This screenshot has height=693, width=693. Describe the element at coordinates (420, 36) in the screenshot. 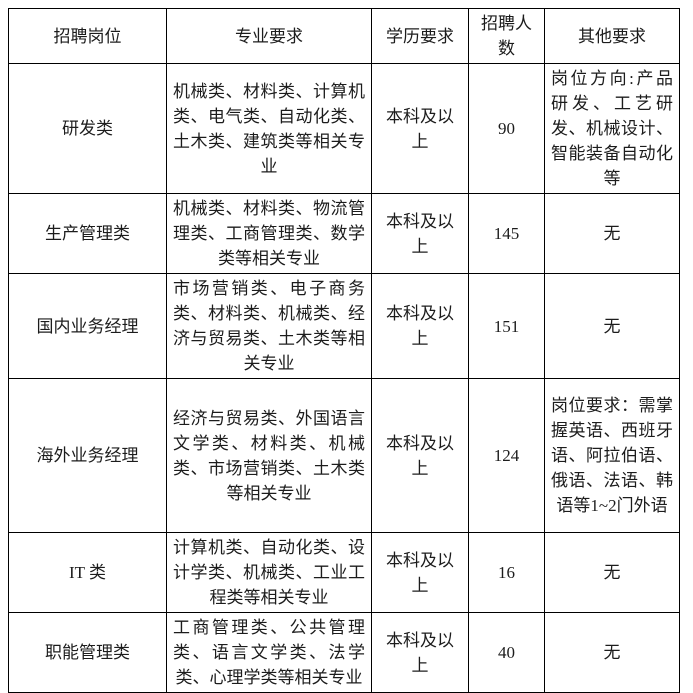

I see `header-education: 学历要求` at that location.